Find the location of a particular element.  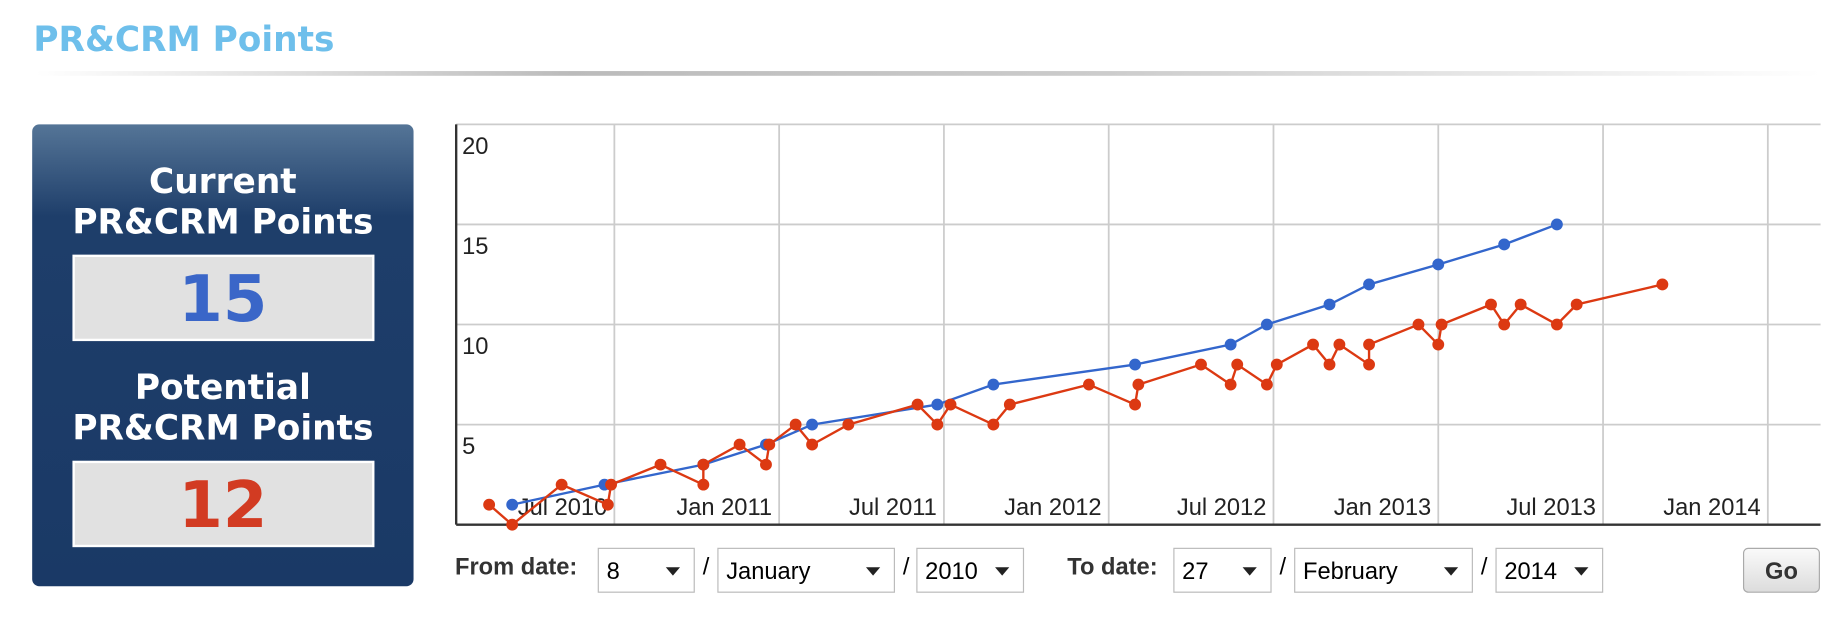

y-tick-label: 20 is located at coordinates (475, 147).